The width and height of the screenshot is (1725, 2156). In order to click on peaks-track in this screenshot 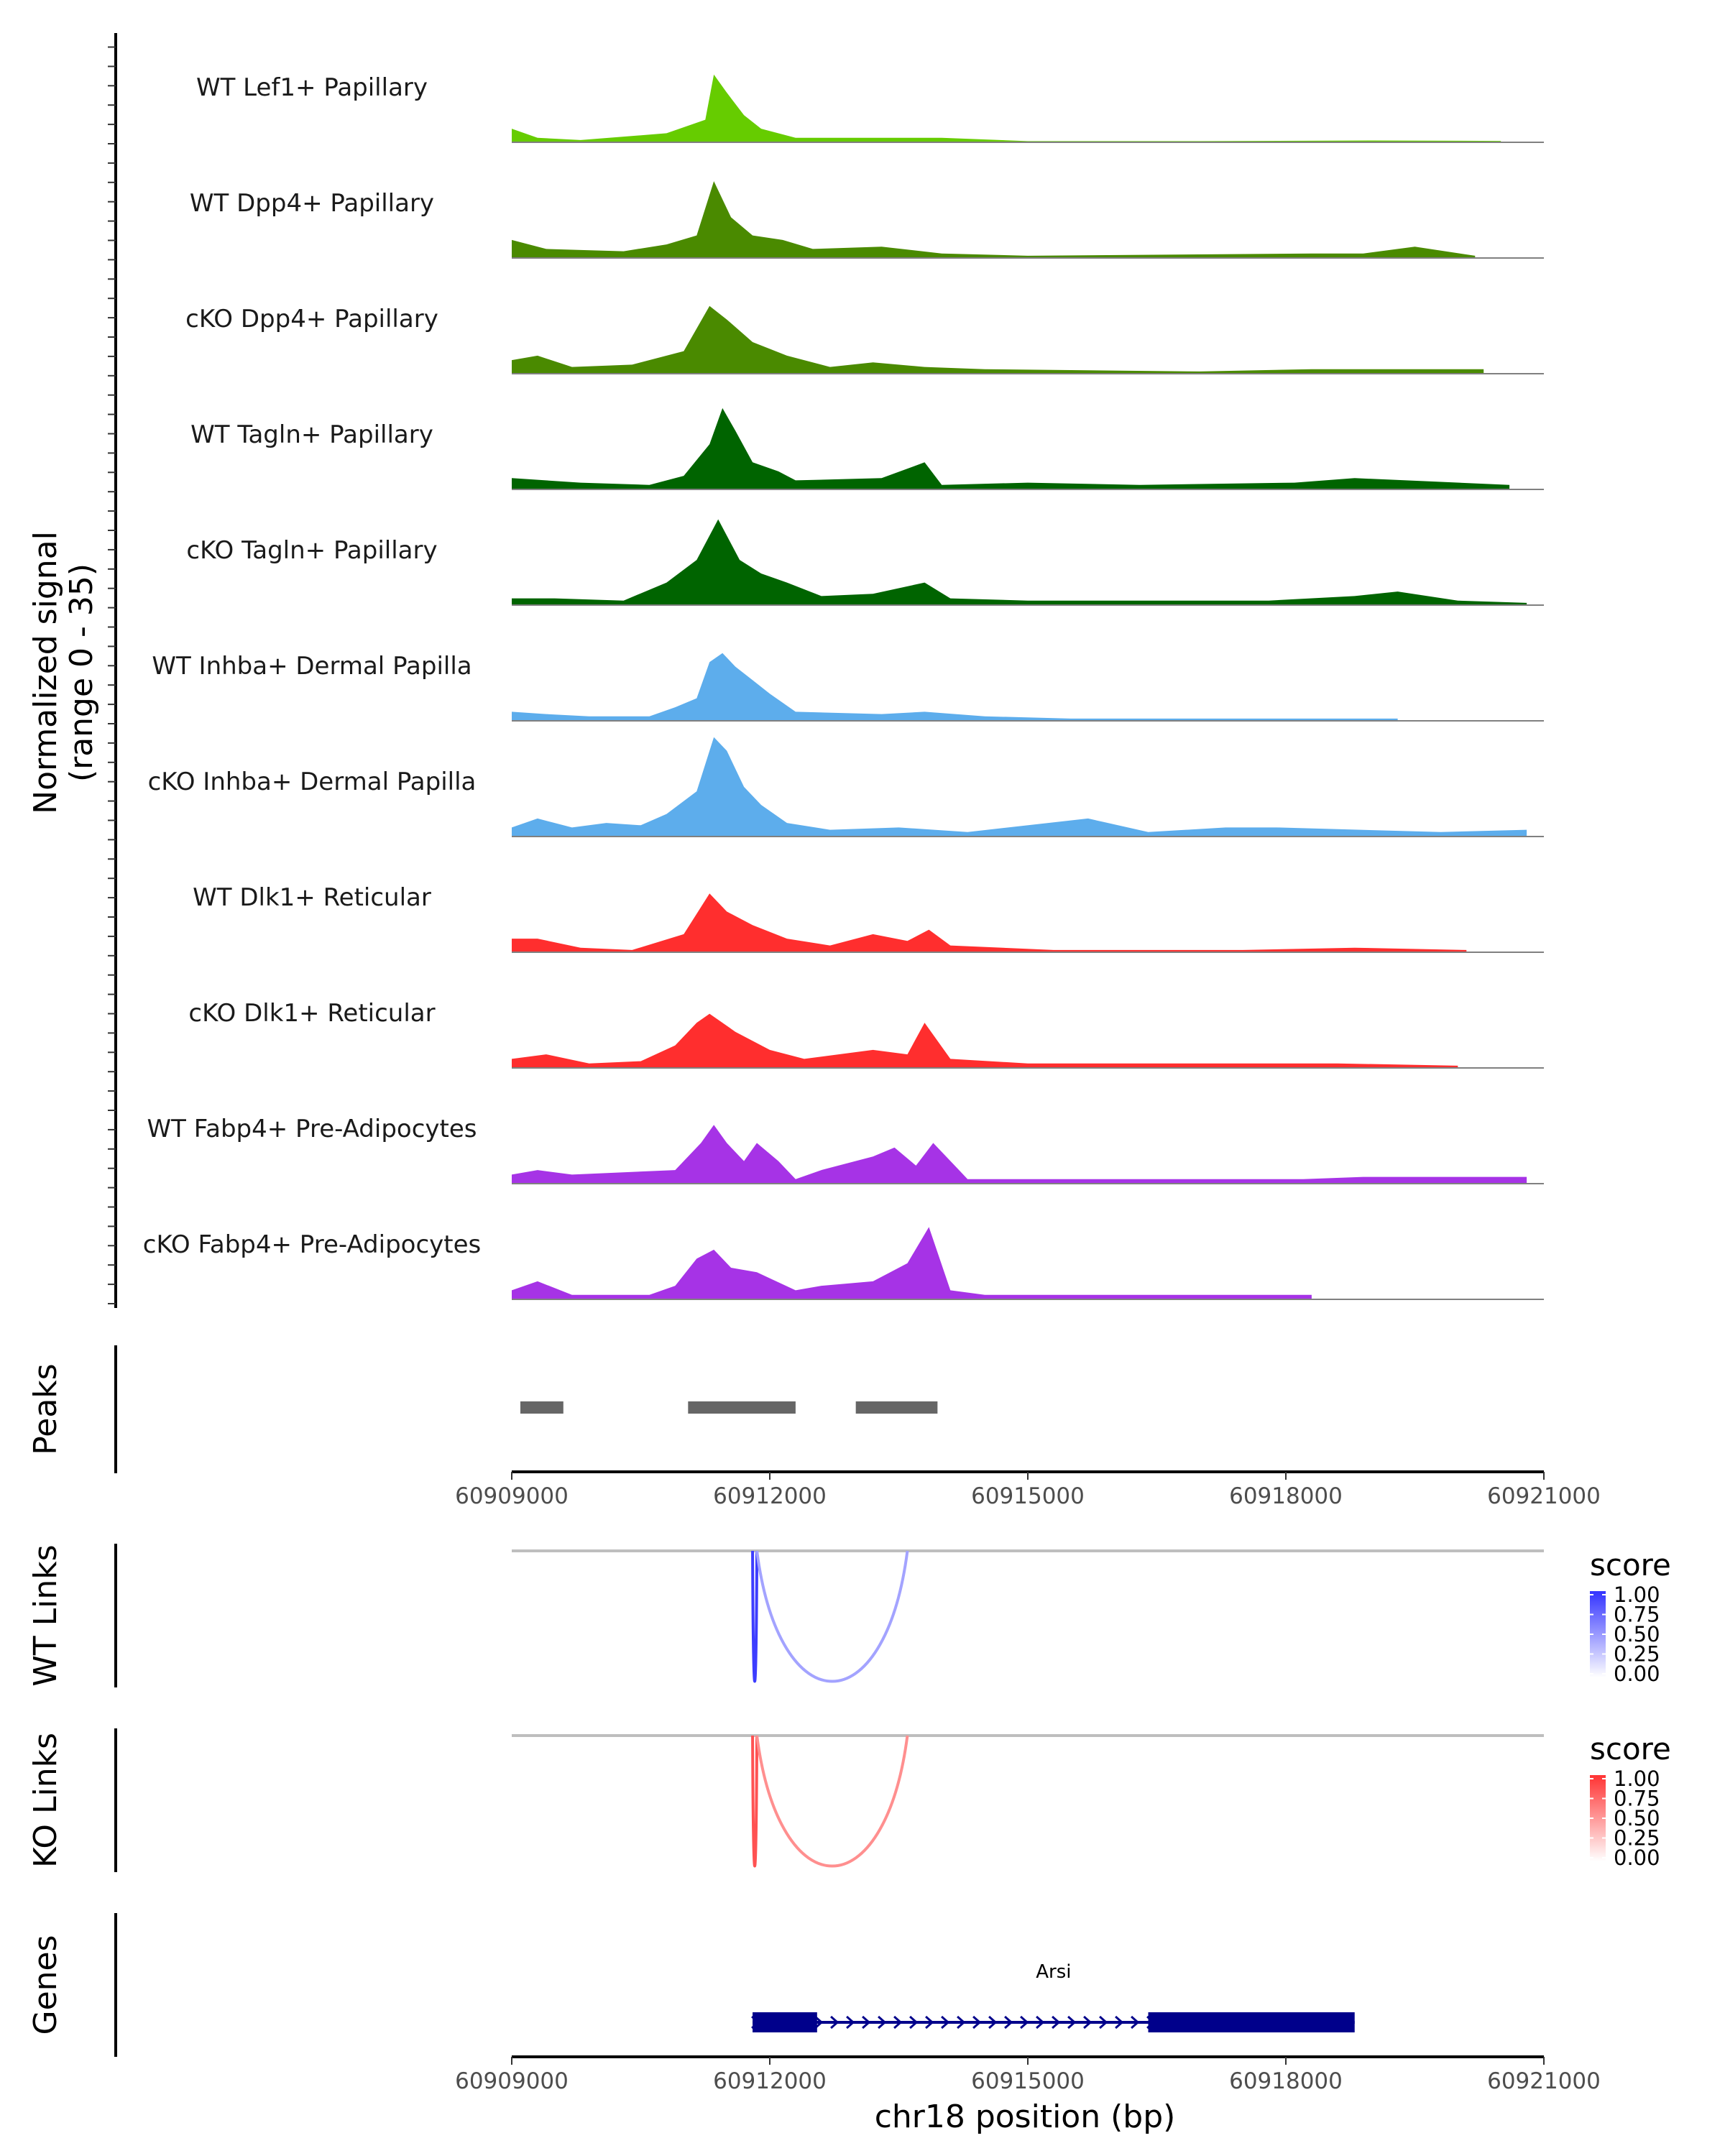, I will do `click(729, 1407)`.